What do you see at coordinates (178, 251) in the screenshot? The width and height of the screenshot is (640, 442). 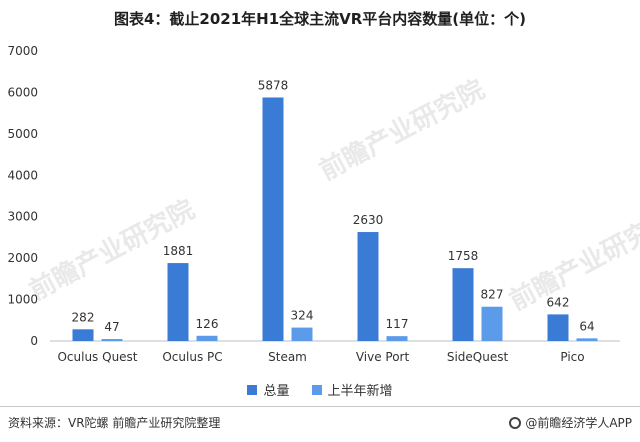 I see `data-label-total: 1881` at bounding box center [178, 251].